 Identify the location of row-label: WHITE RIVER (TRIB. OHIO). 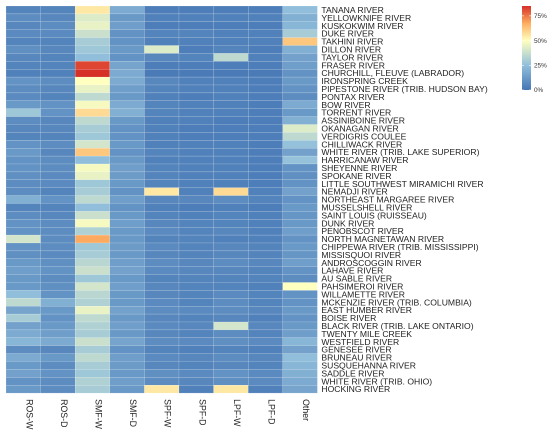
(376, 381).